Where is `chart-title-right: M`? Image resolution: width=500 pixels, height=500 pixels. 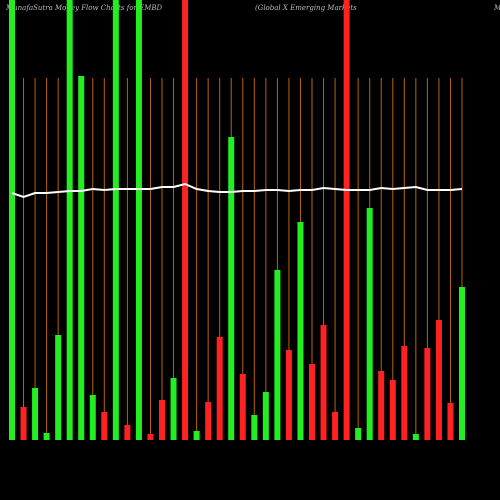
chart-title-right: M is located at coordinates (496, 8).